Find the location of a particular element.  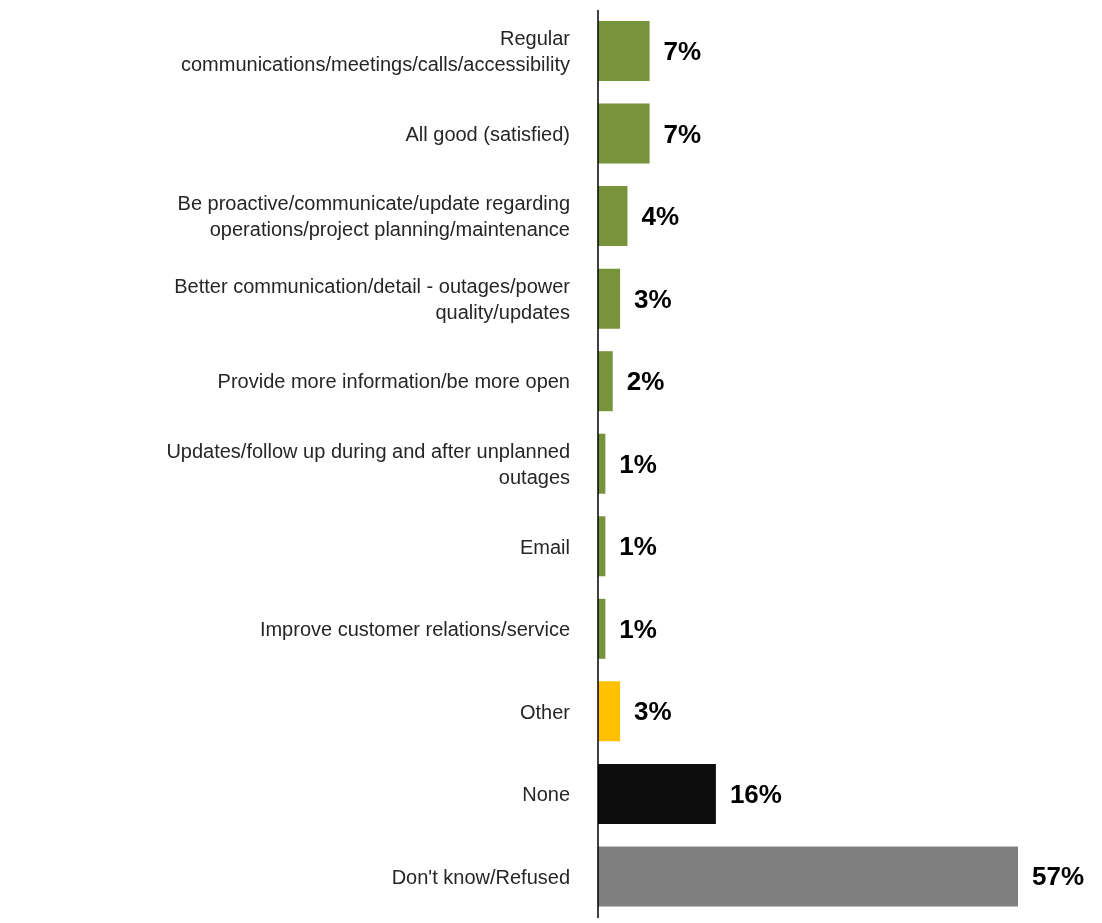

y-tick-label: Updates/follow up during and after unplanned outages is located at coordinates (368, 464).